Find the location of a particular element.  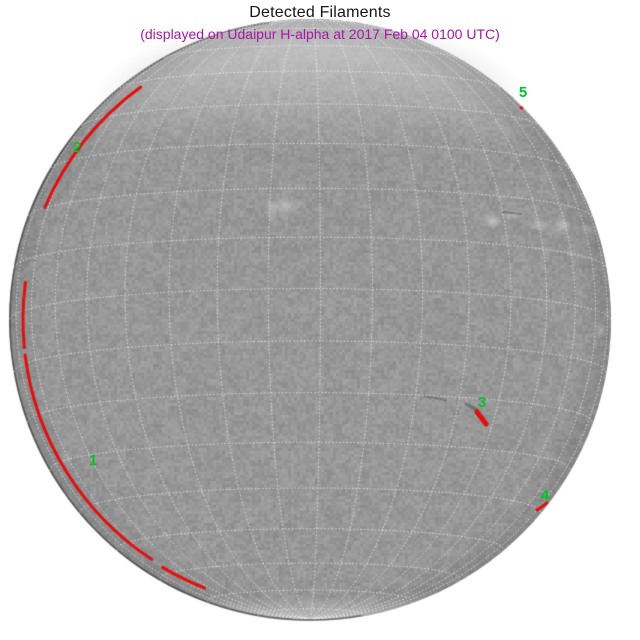

filament-label-1: 1 is located at coordinates (93, 460).